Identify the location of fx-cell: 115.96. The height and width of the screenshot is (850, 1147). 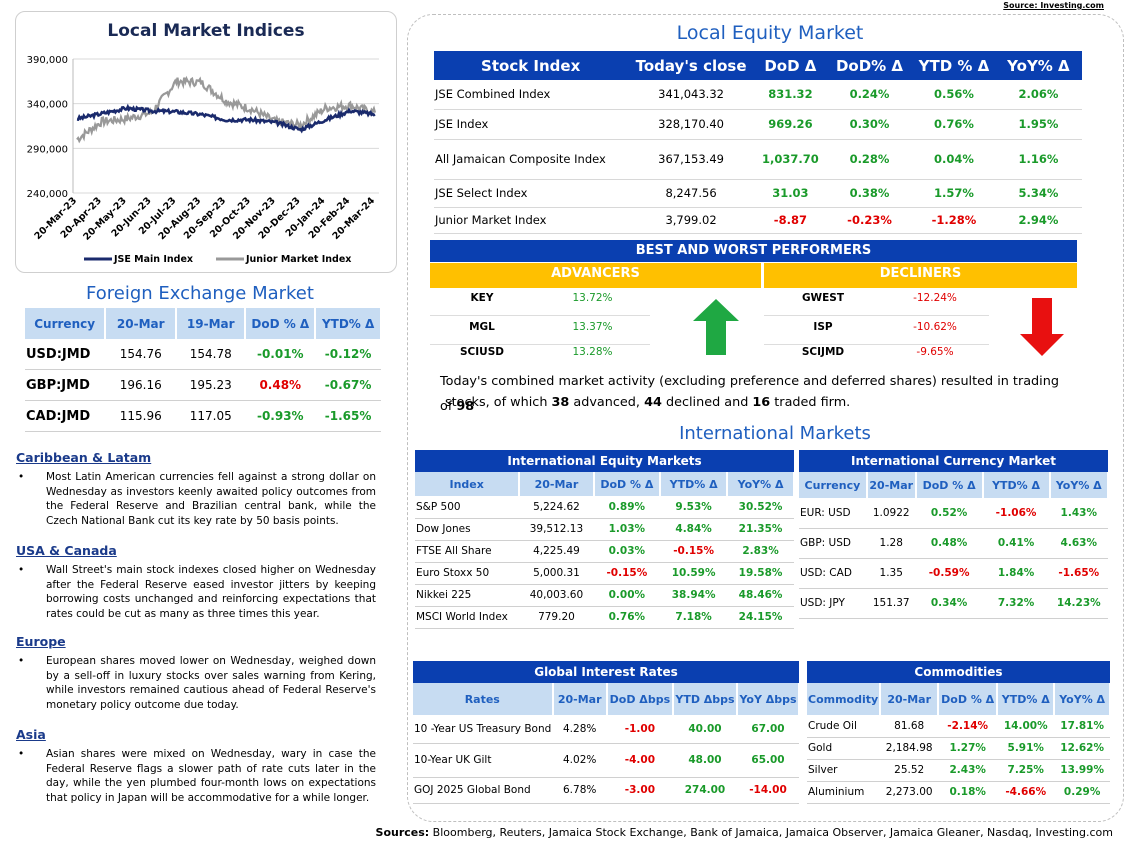
(141, 416).